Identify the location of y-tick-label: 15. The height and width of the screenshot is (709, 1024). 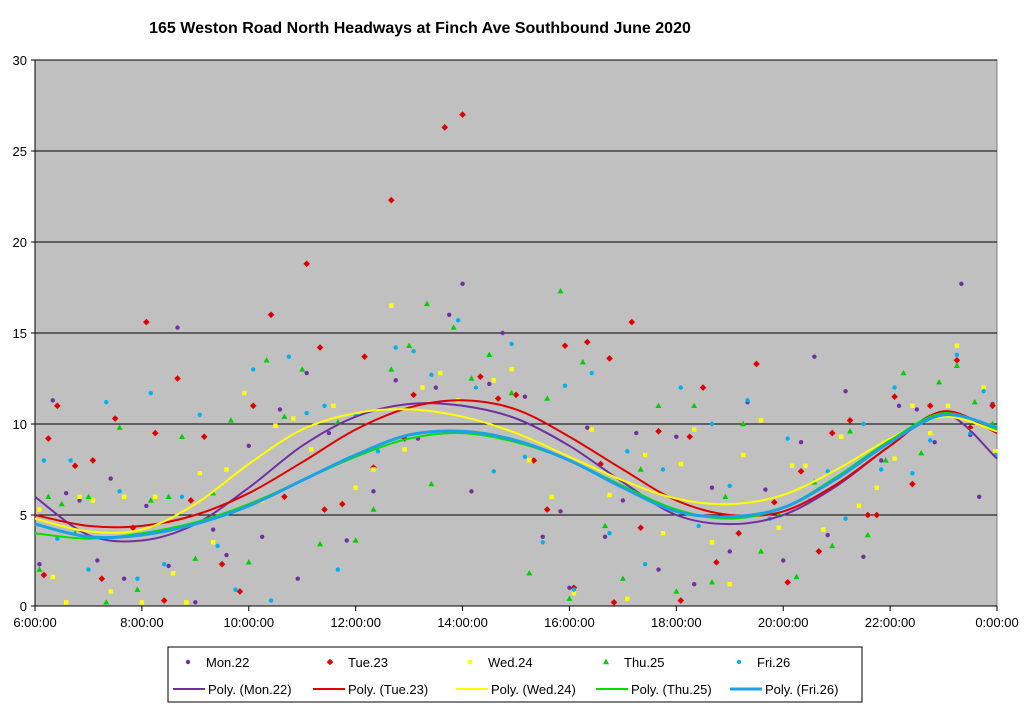
(20, 333).